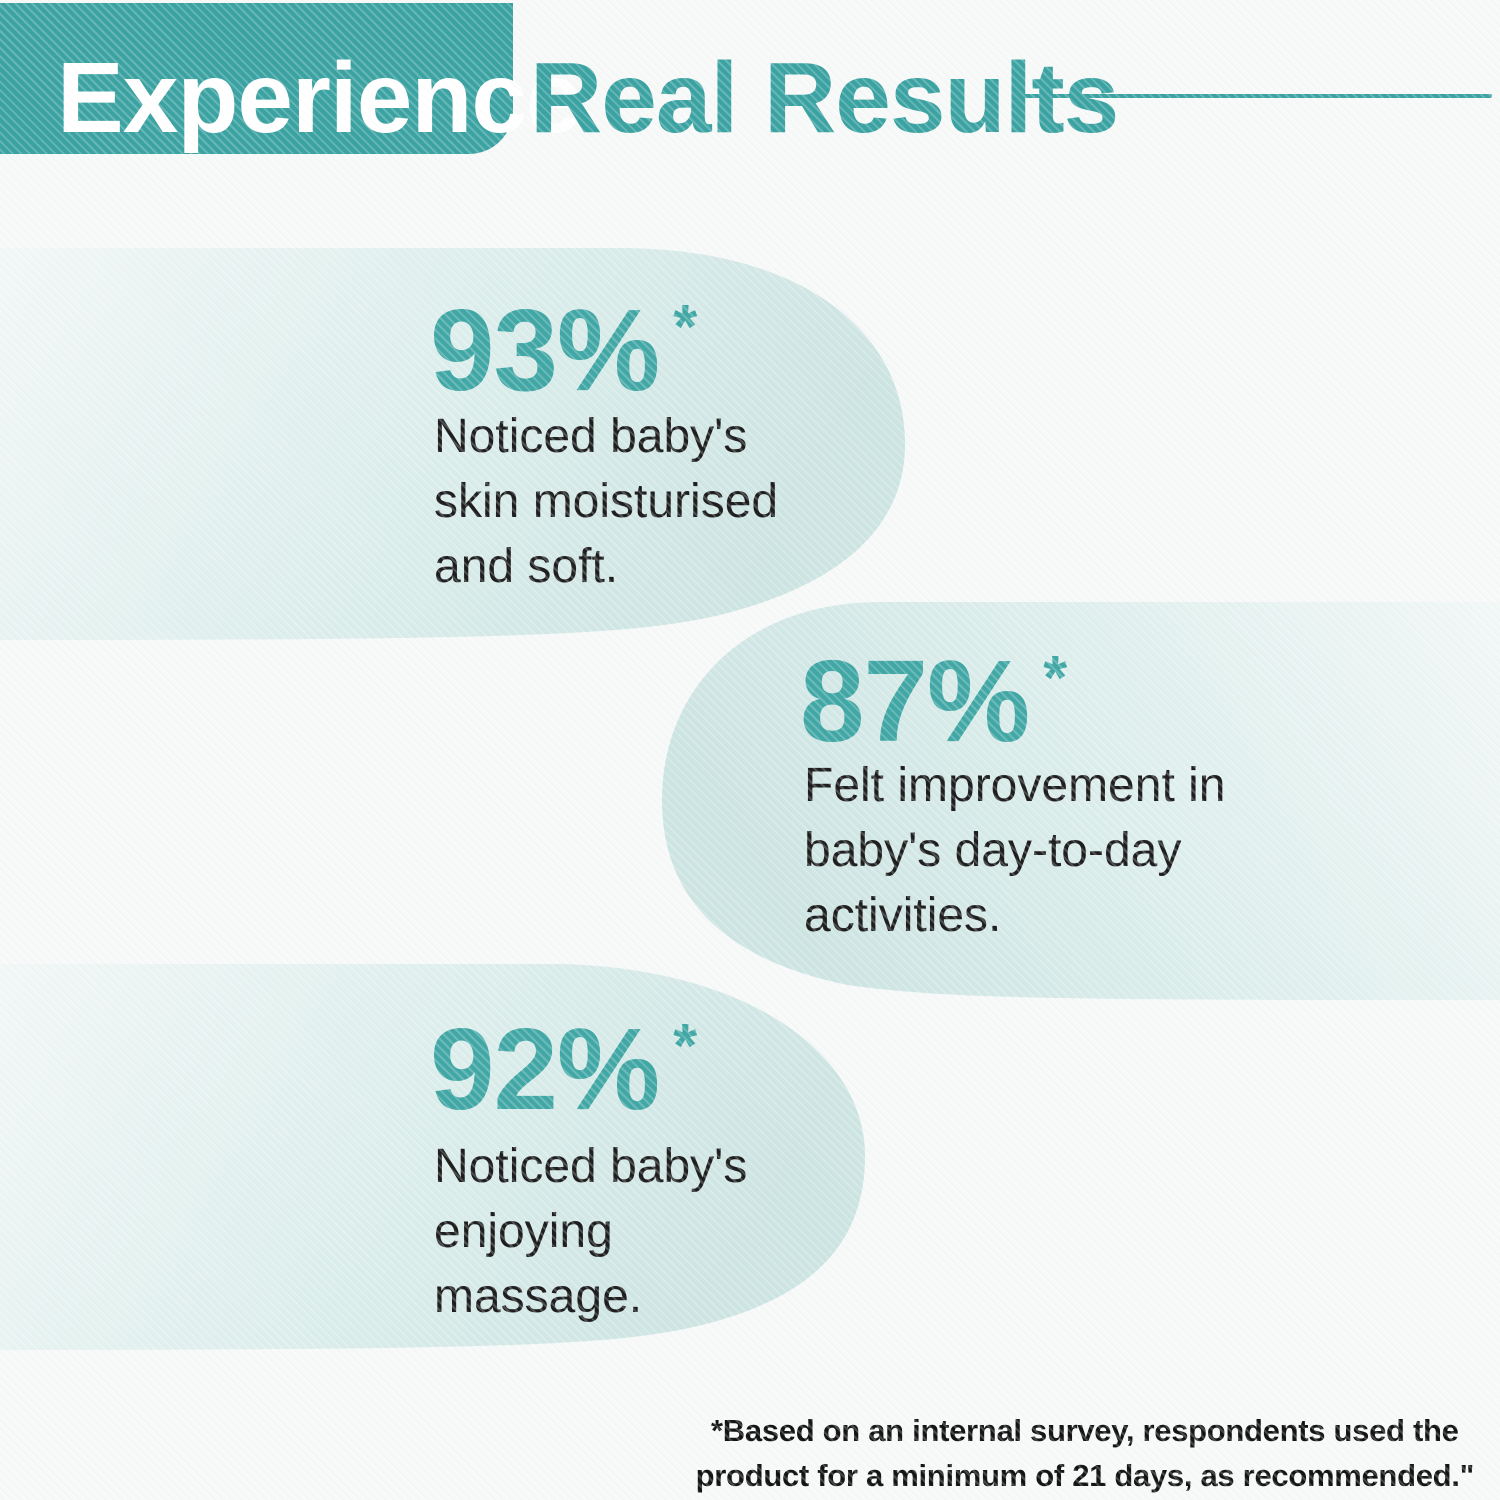 This screenshot has height=1500, width=1500. I want to click on stat-description-1-line: Noticed baby's, so click(591, 436).